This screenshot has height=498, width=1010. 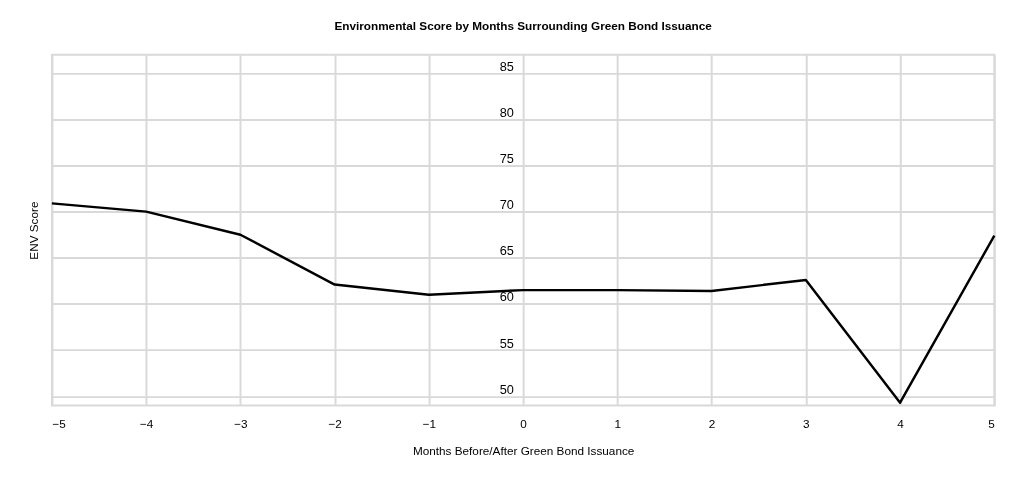 I want to click on x-axis-title: Months Before/After Green Bond Issuance, so click(x=523, y=450).